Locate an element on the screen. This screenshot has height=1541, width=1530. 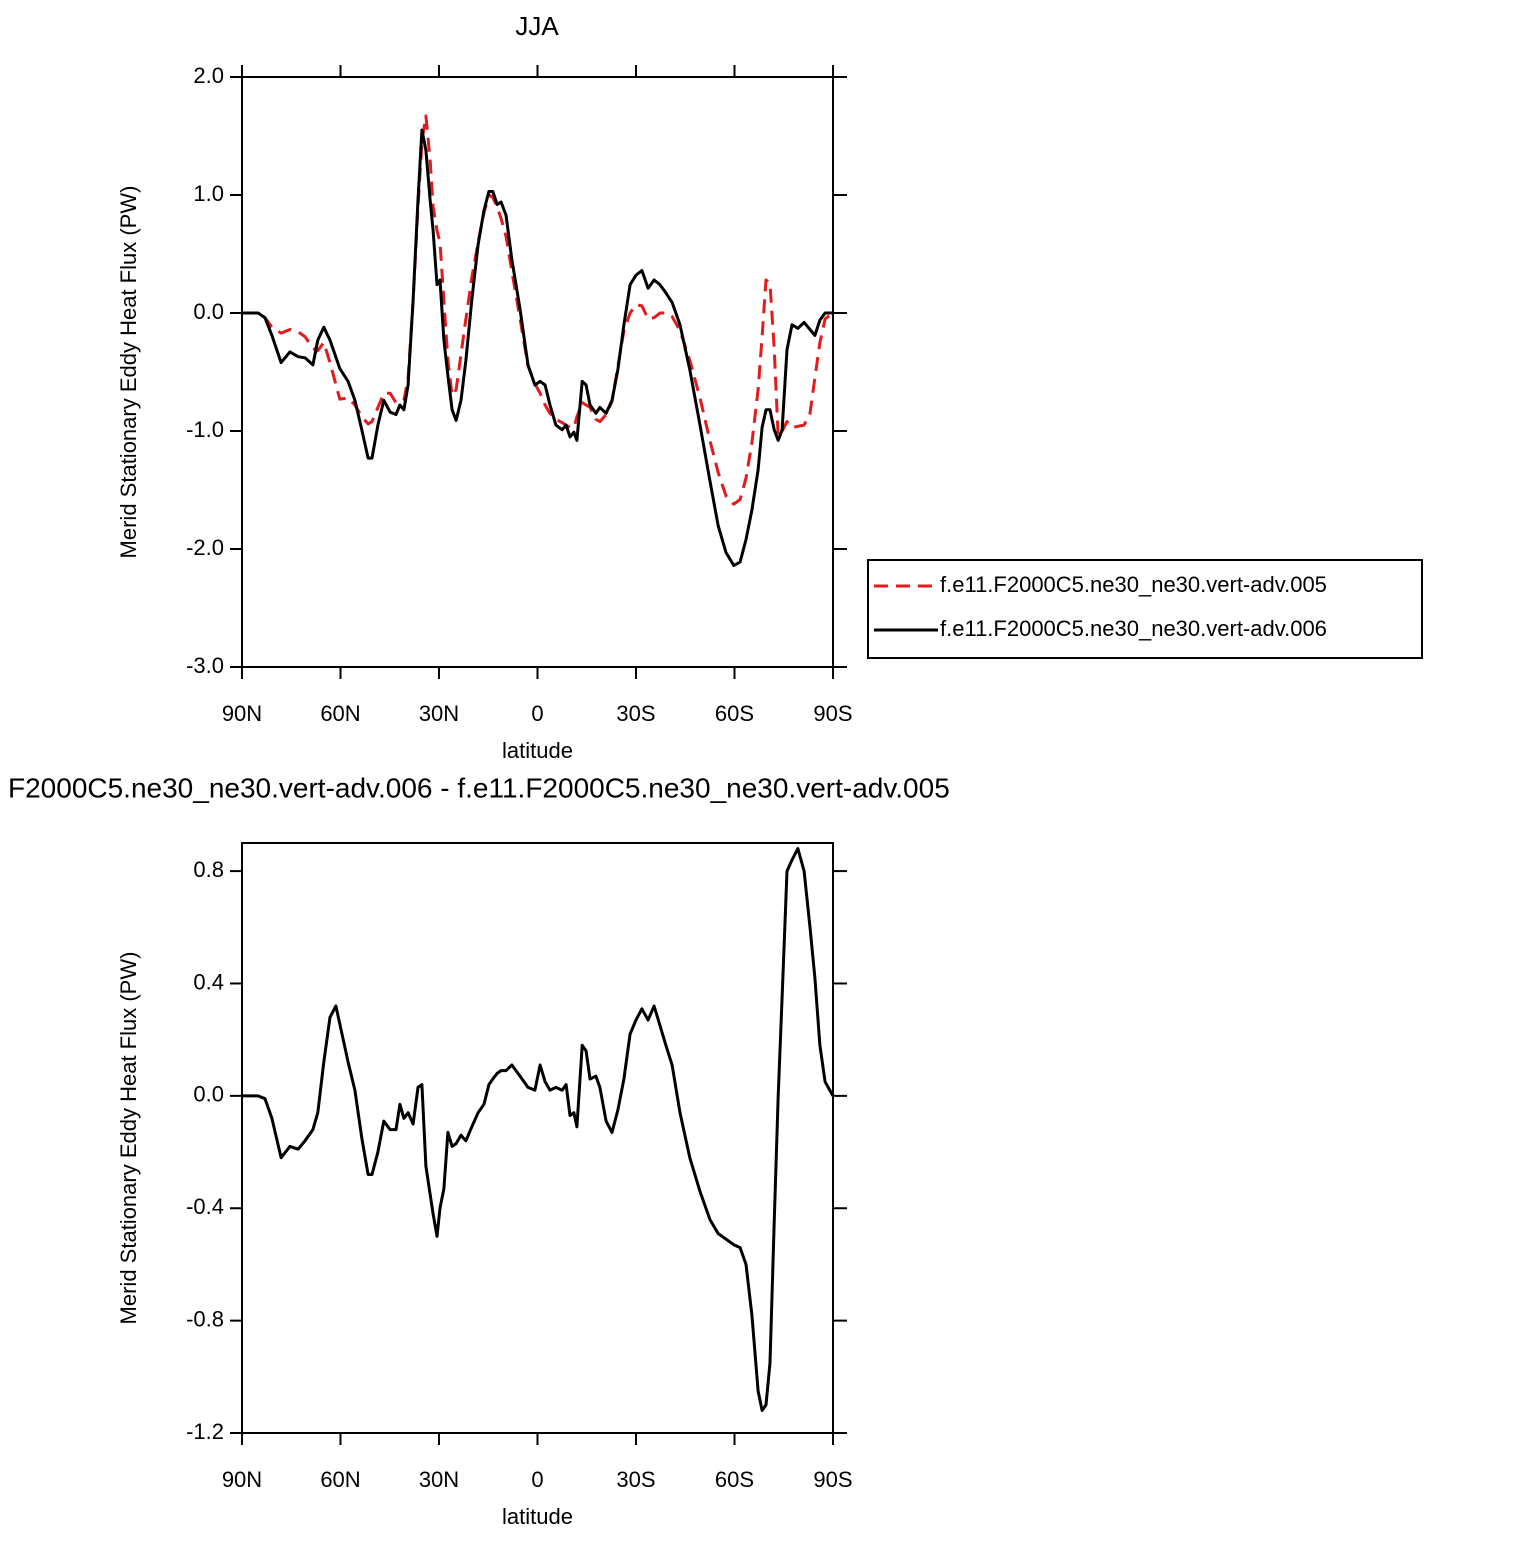
y-tick-label: 0.4 is located at coordinates (208, 981).